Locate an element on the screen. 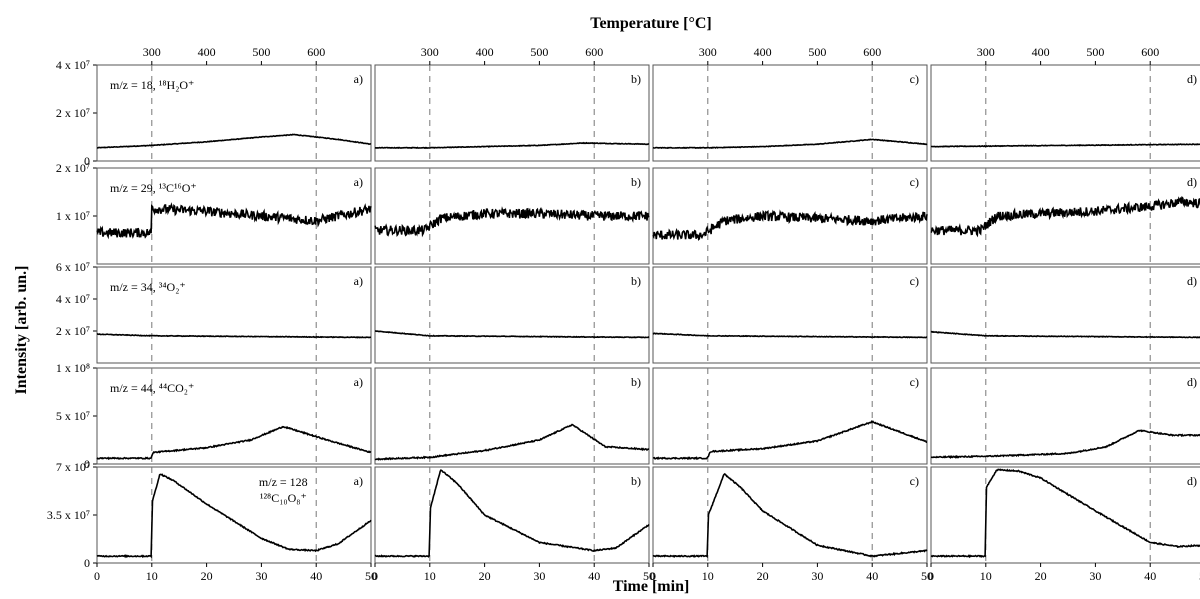  y-tick-label: 6 x 10⁷ is located at coordinates (73, 267).